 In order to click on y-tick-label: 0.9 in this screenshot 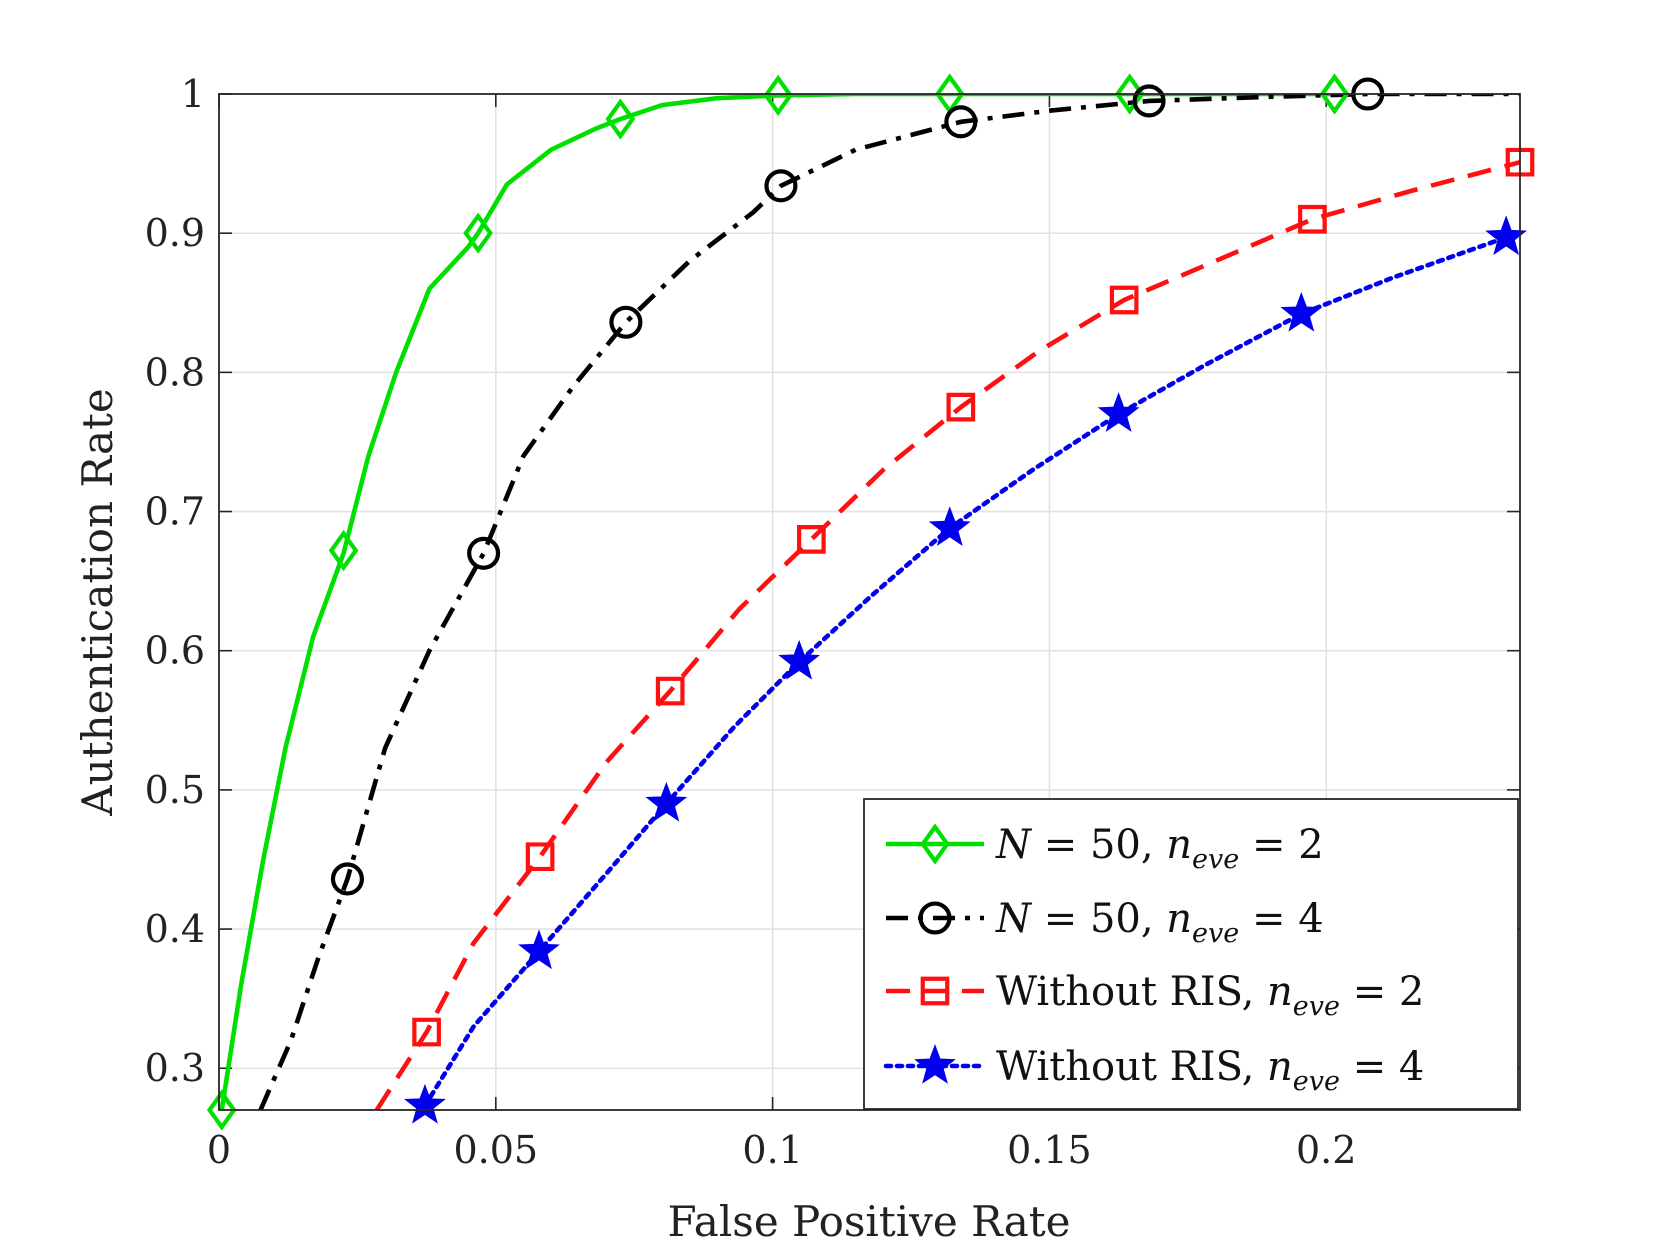, I will do `click(175, 233)`.